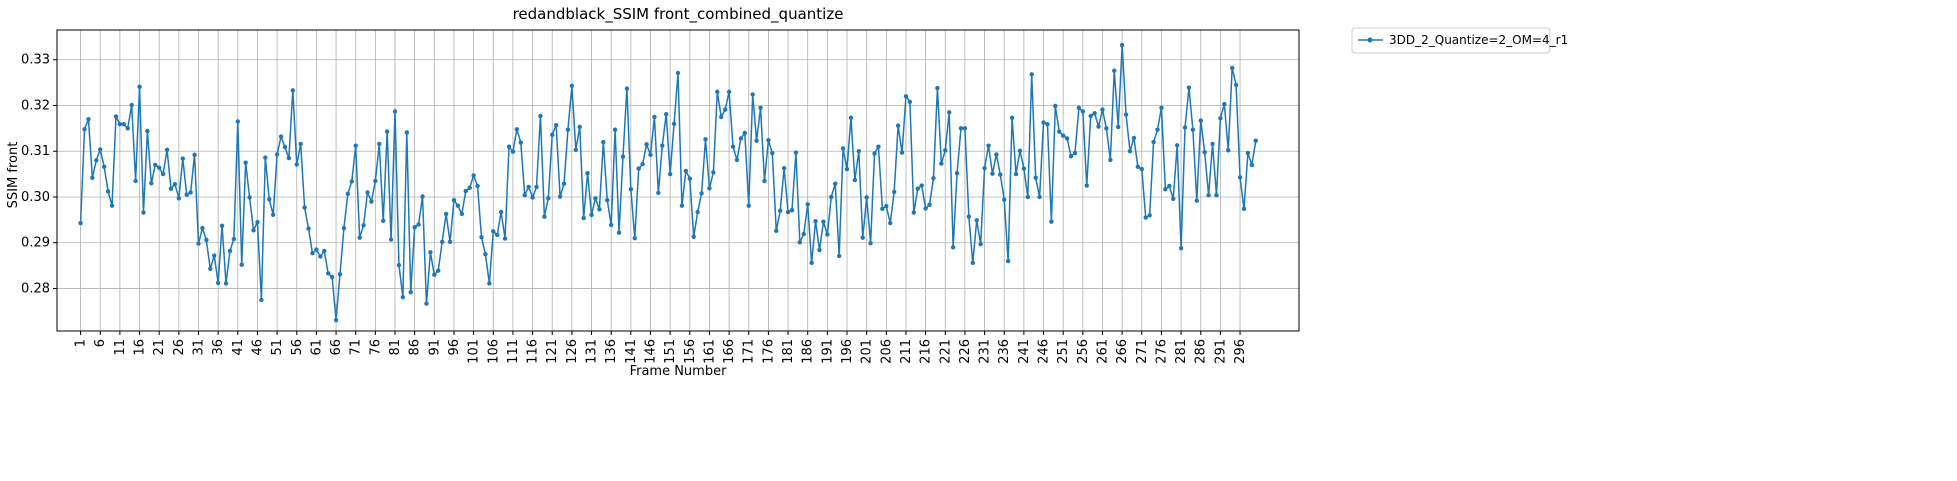 Image resolution: width=1957 pixels, height=481 pixels. I want to click on x-axis-label: Frame Number, so click(679, 371).